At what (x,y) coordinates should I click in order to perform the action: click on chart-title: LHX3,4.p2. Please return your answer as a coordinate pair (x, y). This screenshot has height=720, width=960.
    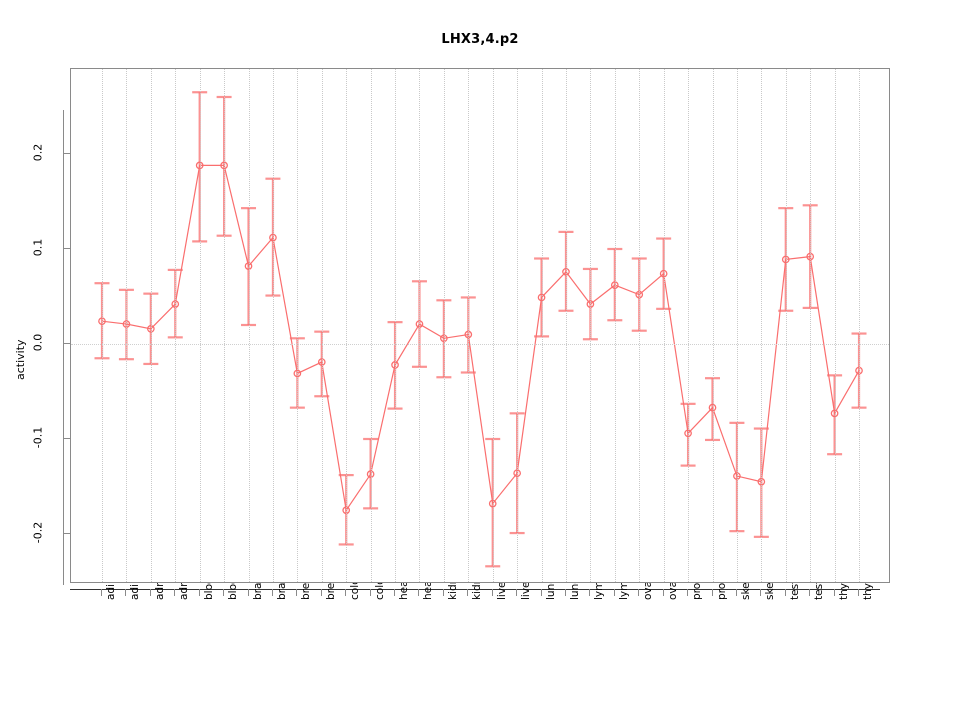
    Looking at the image, I should click on (480, 39).